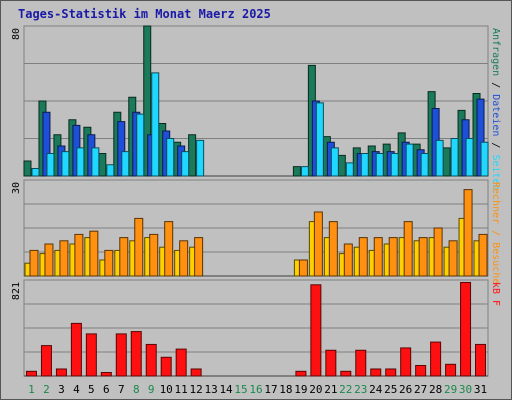 This screenshot has height=400, width=512. What do you see at coordinates (495, 145) in the screenshot?
I see `legend-label-3: /` at bounding box center [495, 145].